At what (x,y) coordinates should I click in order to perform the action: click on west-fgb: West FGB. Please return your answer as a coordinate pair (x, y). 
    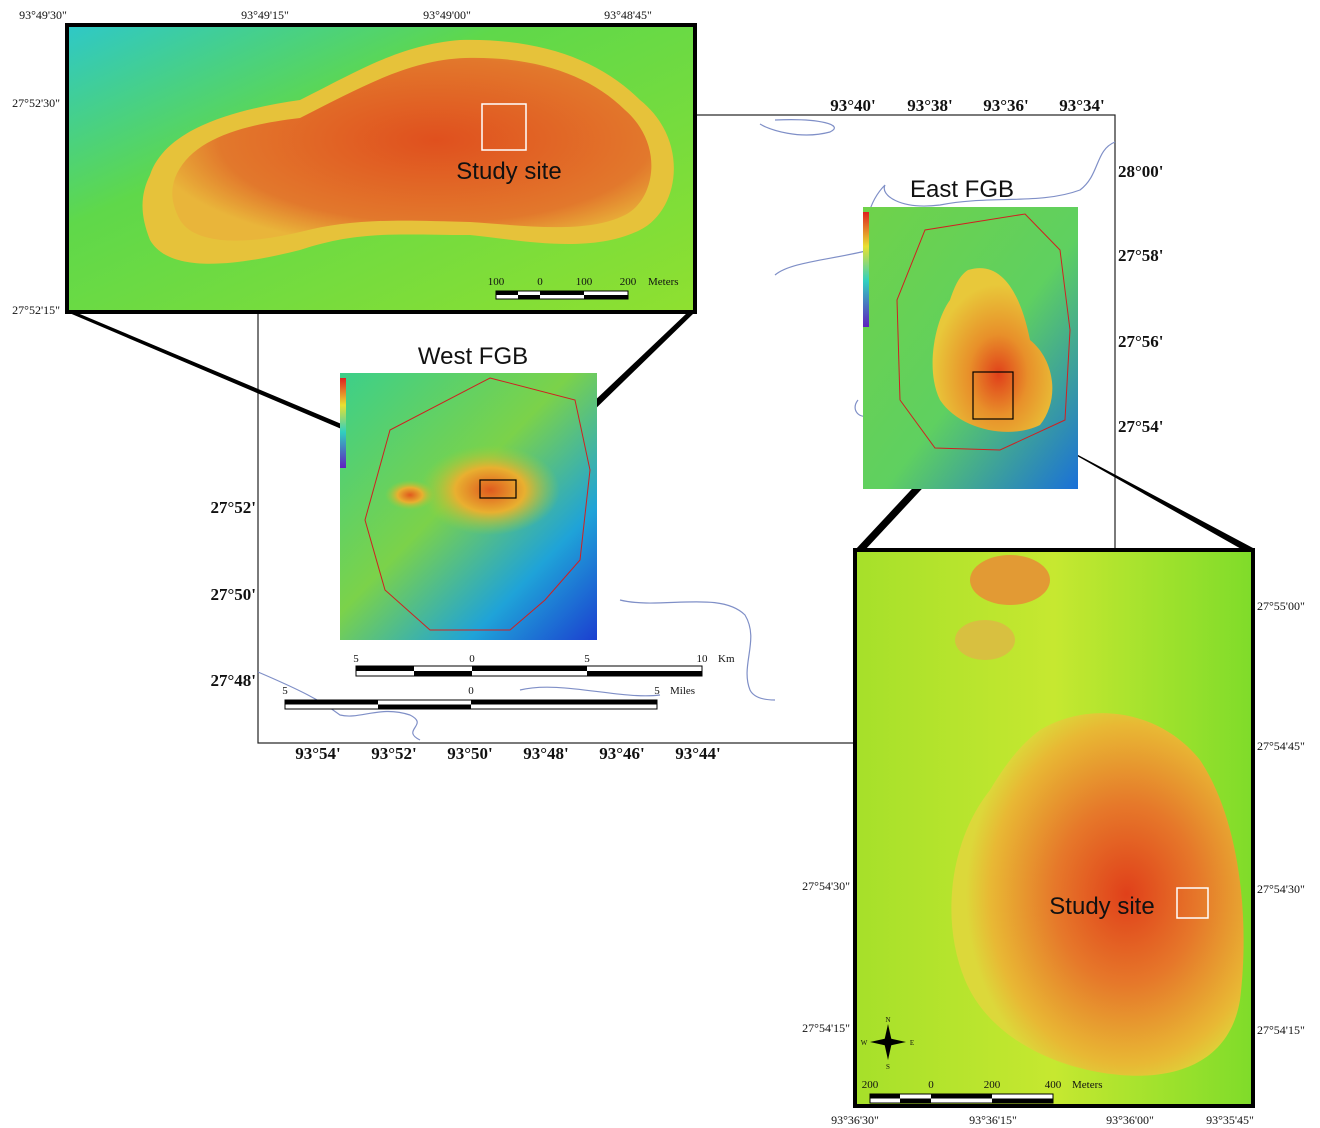
    Looking at the image, I should click on (468, 491).